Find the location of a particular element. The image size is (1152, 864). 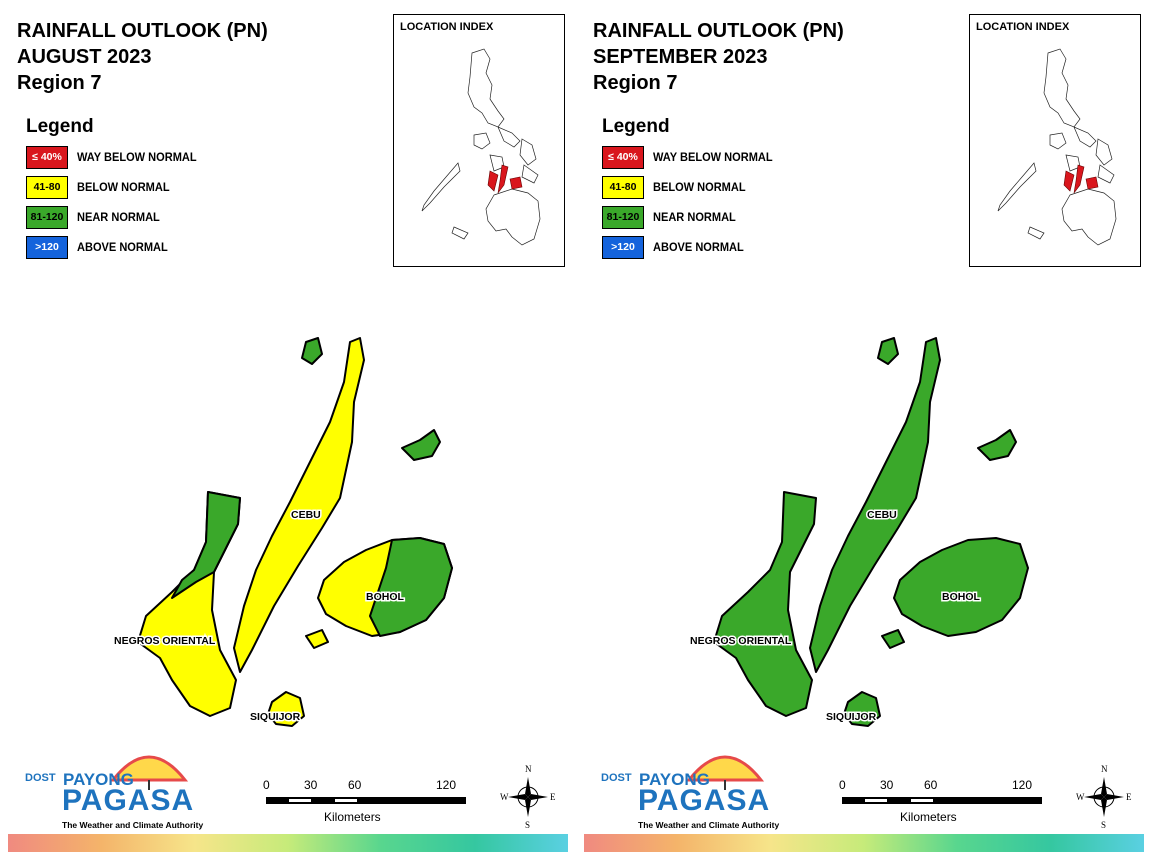

bohol-region is located at coordinates (961, 587).